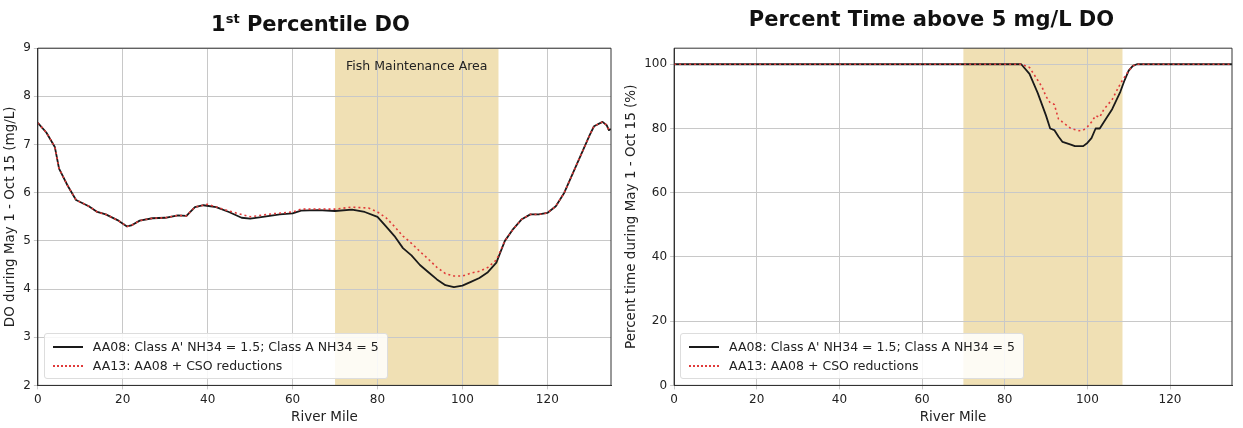  What do you see at coordinates (310, 24) in the screenshot?
I see `chart-title: 1$^{st}$ Percentile DO` at bounding box center [310, 24].